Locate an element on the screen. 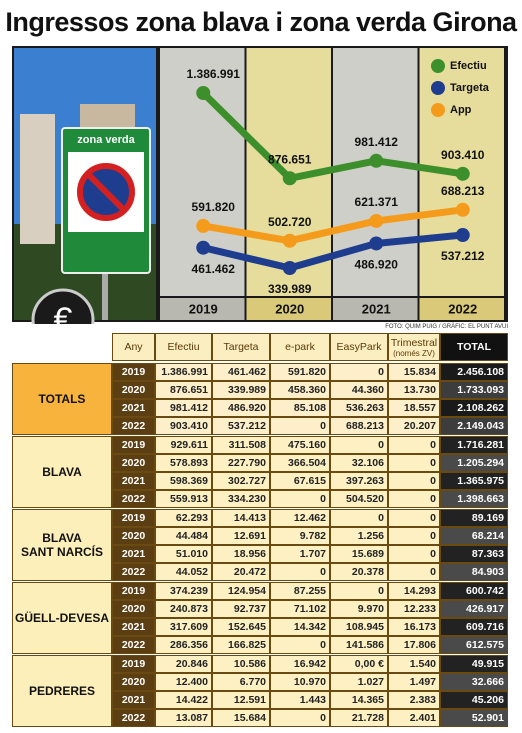 This screenshot has height=733, width=522. value-cell: 12.691 is located at coordinates (241, 536).